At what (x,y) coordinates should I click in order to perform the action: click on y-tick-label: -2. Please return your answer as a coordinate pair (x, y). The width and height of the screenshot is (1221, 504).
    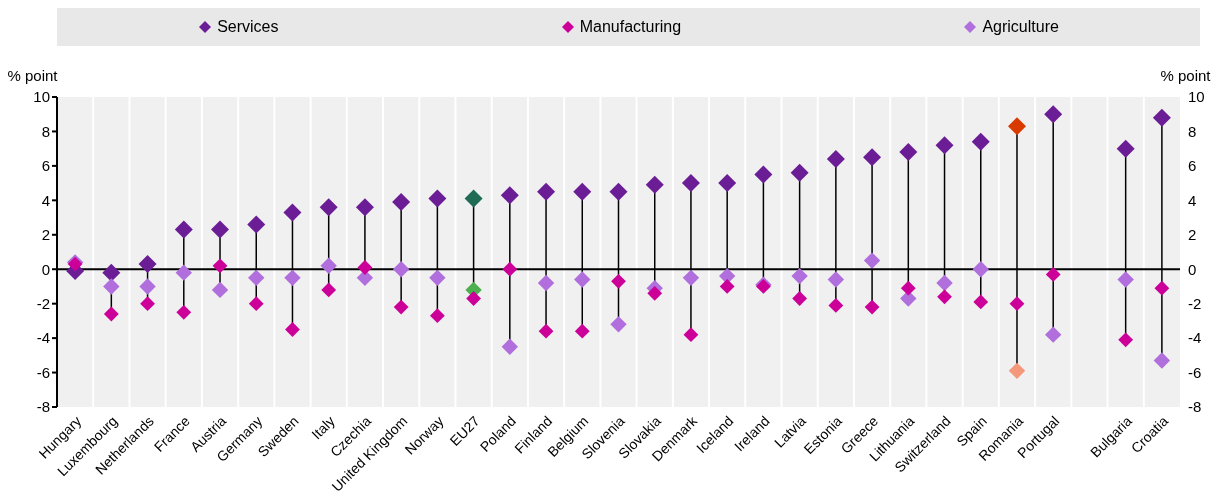
    Looking at the image, I should click on (43, 303).